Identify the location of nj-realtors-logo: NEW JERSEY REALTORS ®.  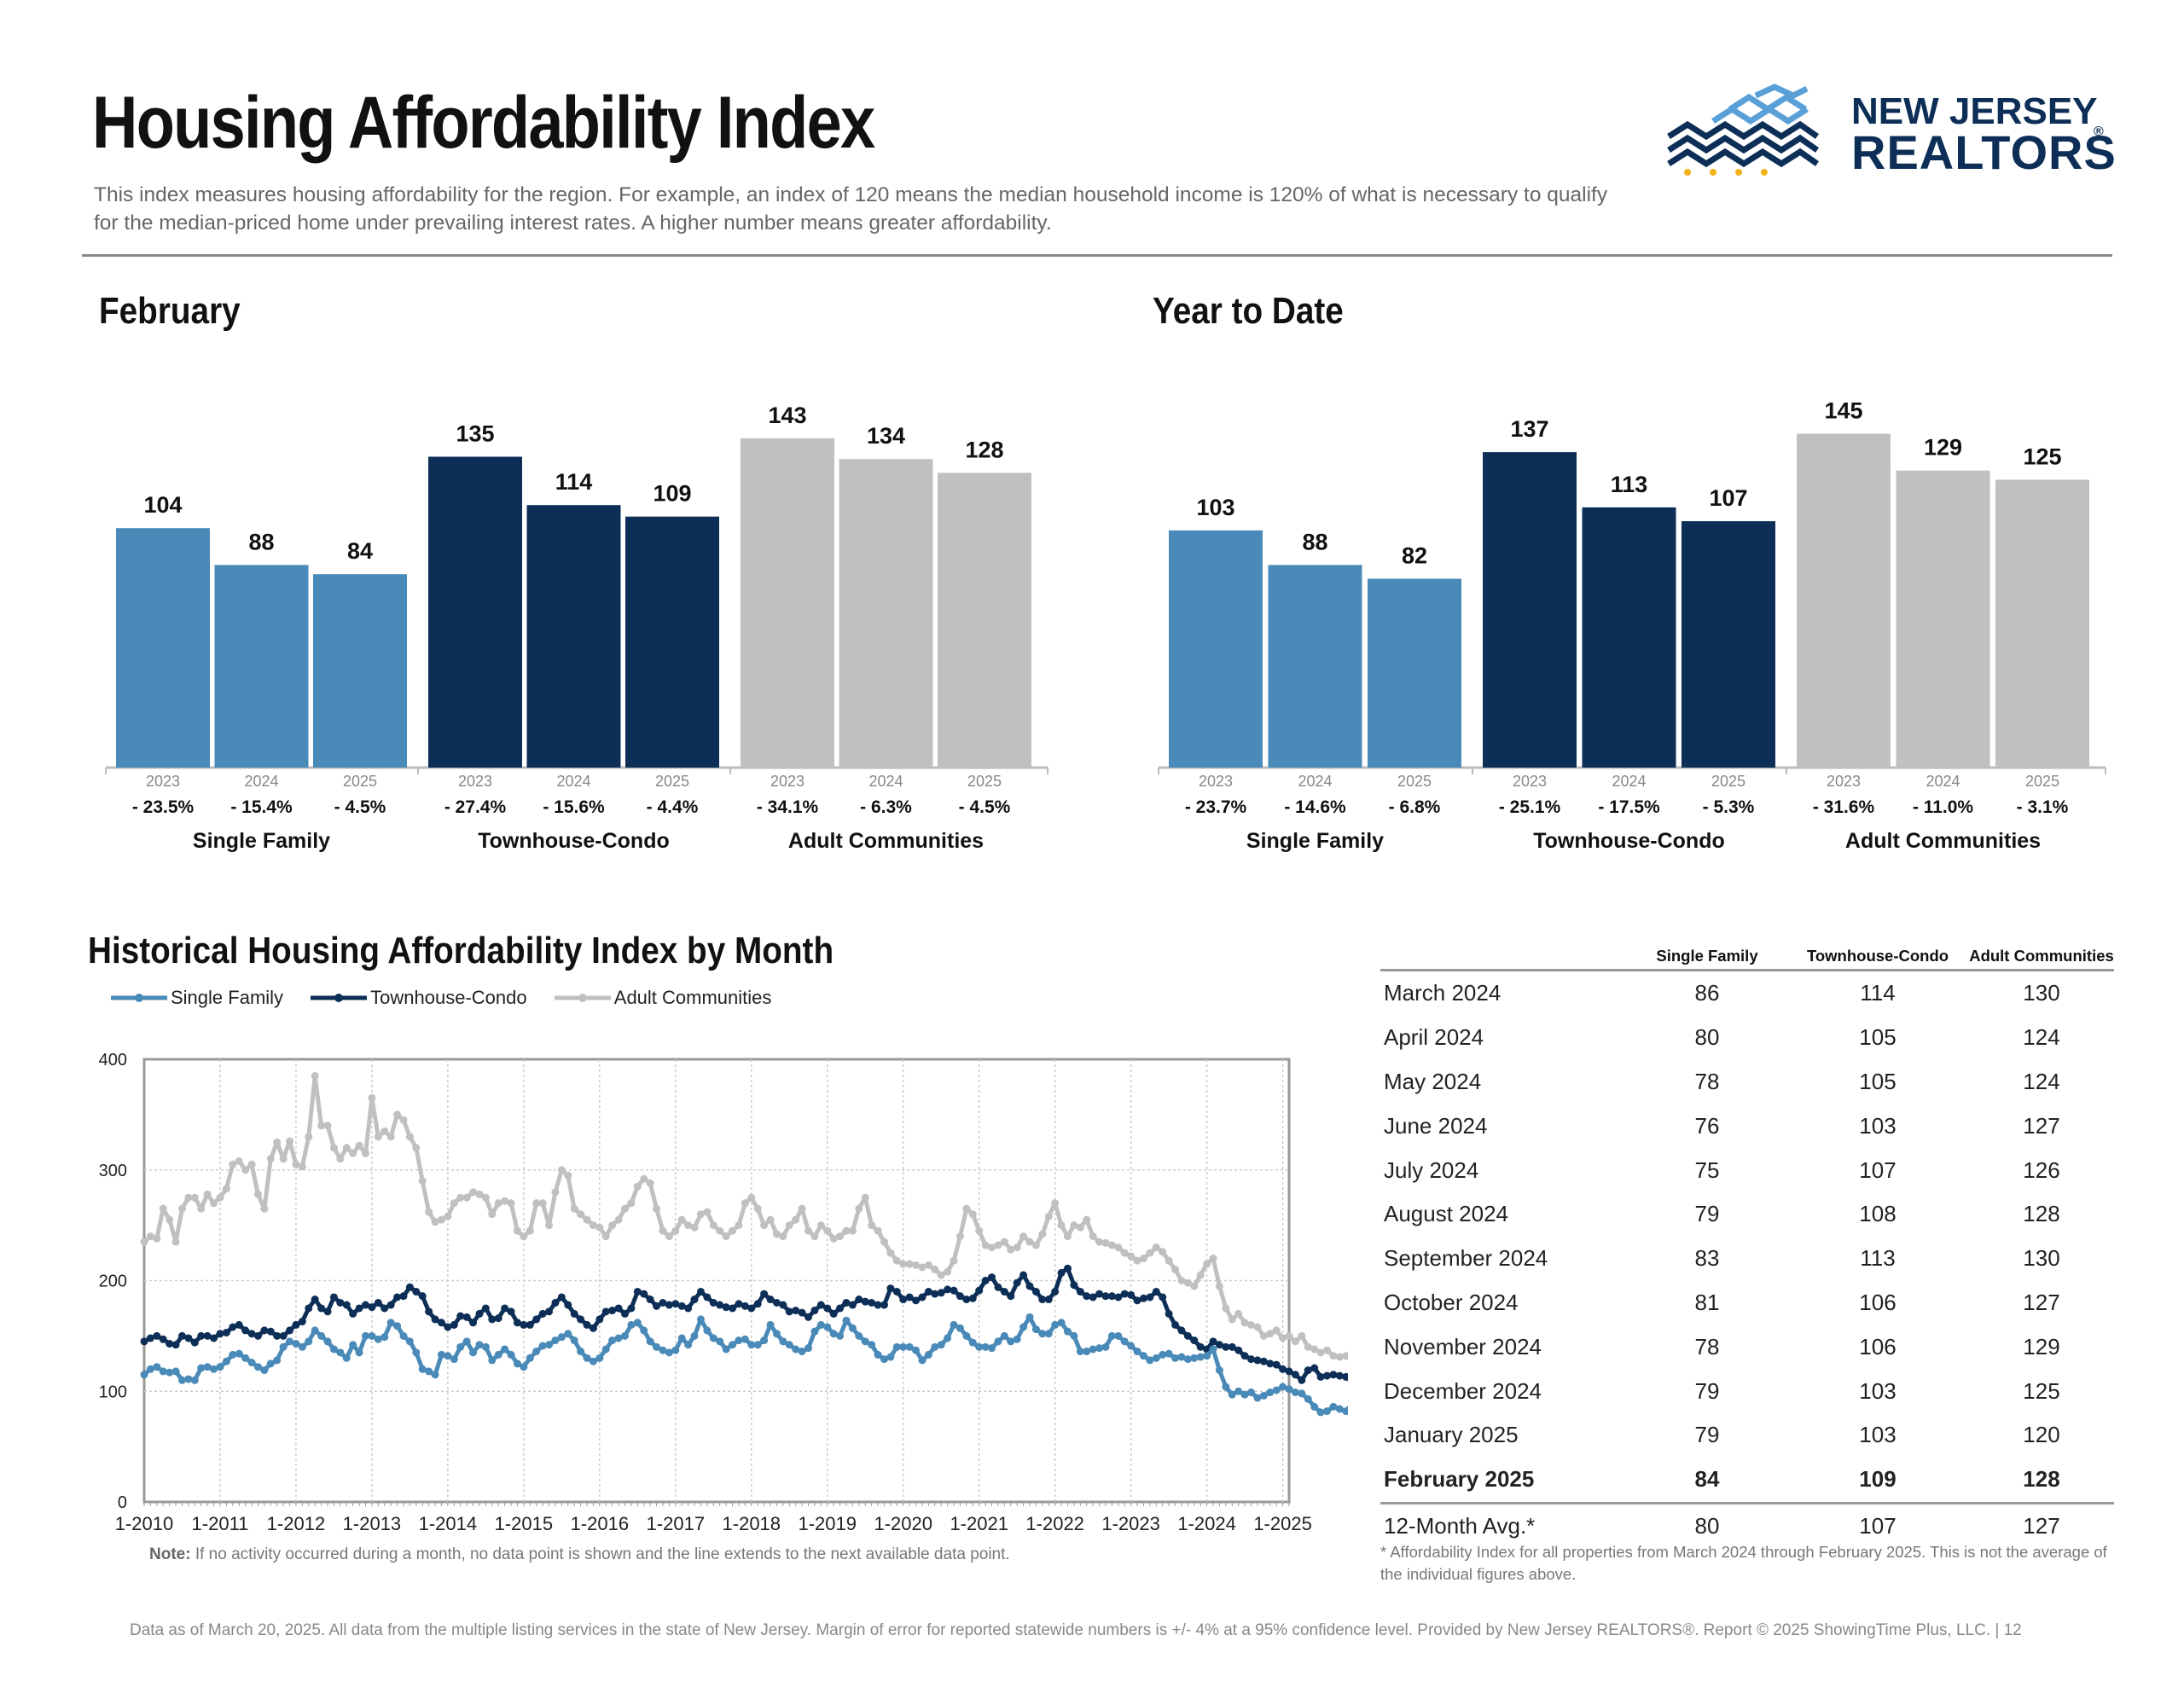
(1889, 131).